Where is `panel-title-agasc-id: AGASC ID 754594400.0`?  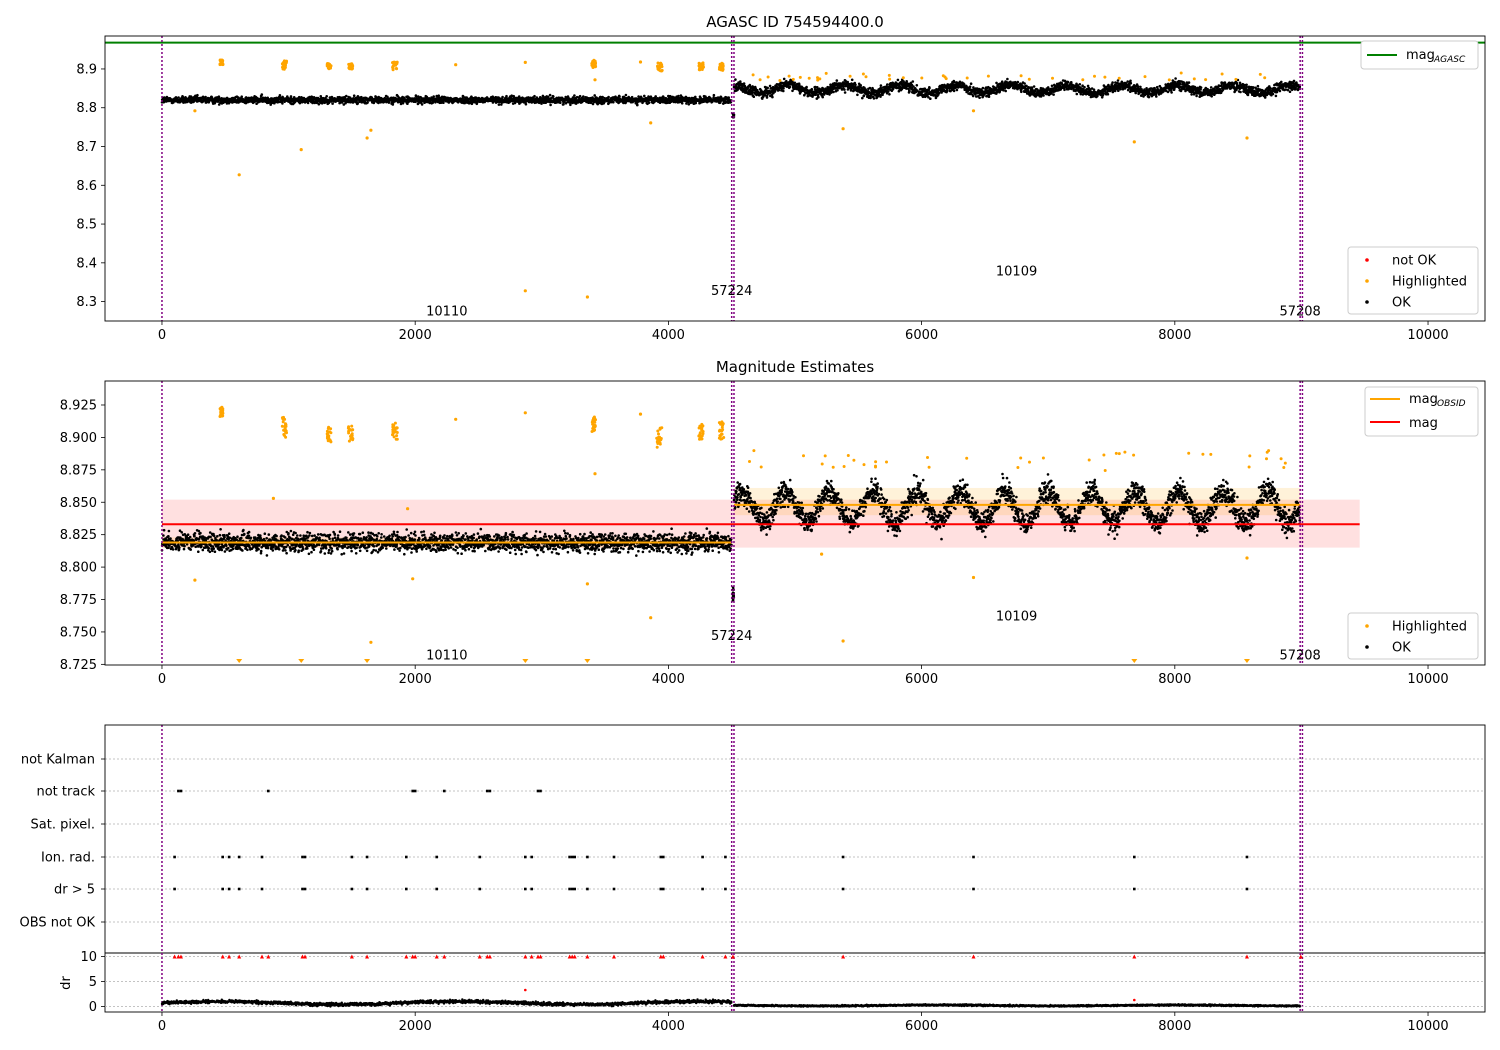 panel-title-agasc-id: AGASC ID 754594400.0 is located at coordinates (795, 22).